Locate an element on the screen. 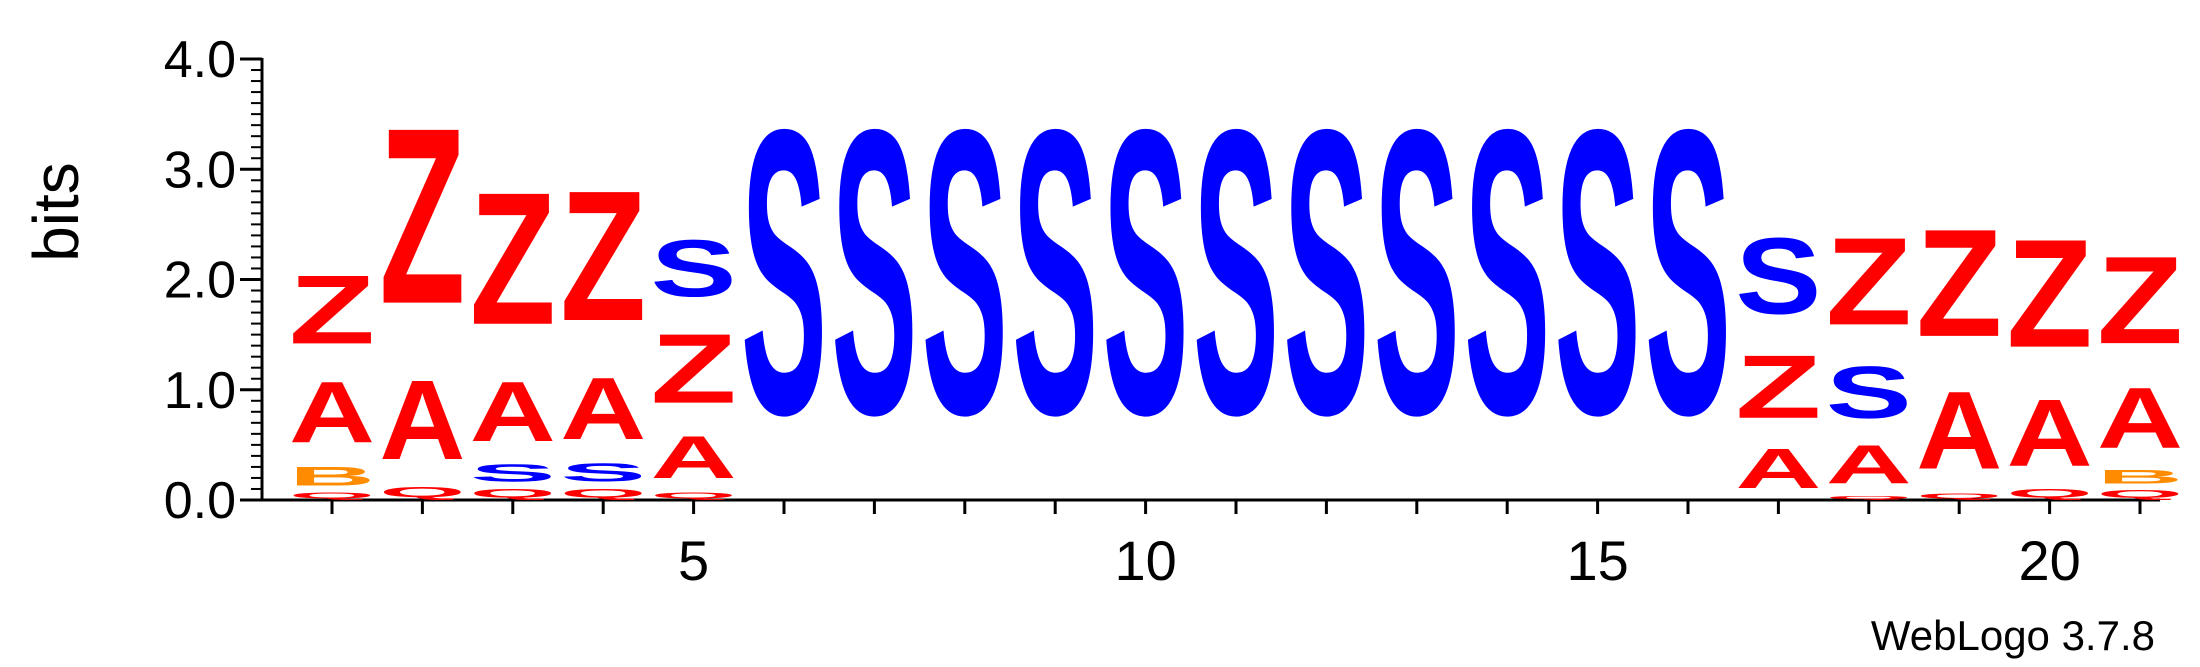  x-tick-label: 10 is located at coordinates (1145, 560).